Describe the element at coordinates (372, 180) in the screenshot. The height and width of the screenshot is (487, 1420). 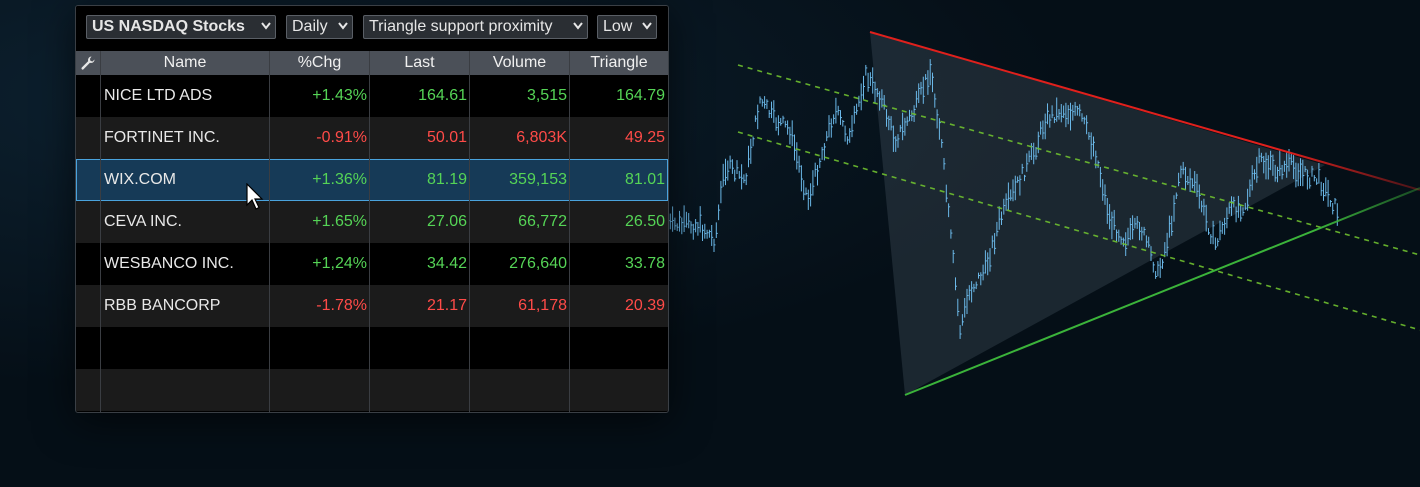
I see `table-row-selected: WIX.COM +1.36% 81.19 359,153 81.01` at that location.